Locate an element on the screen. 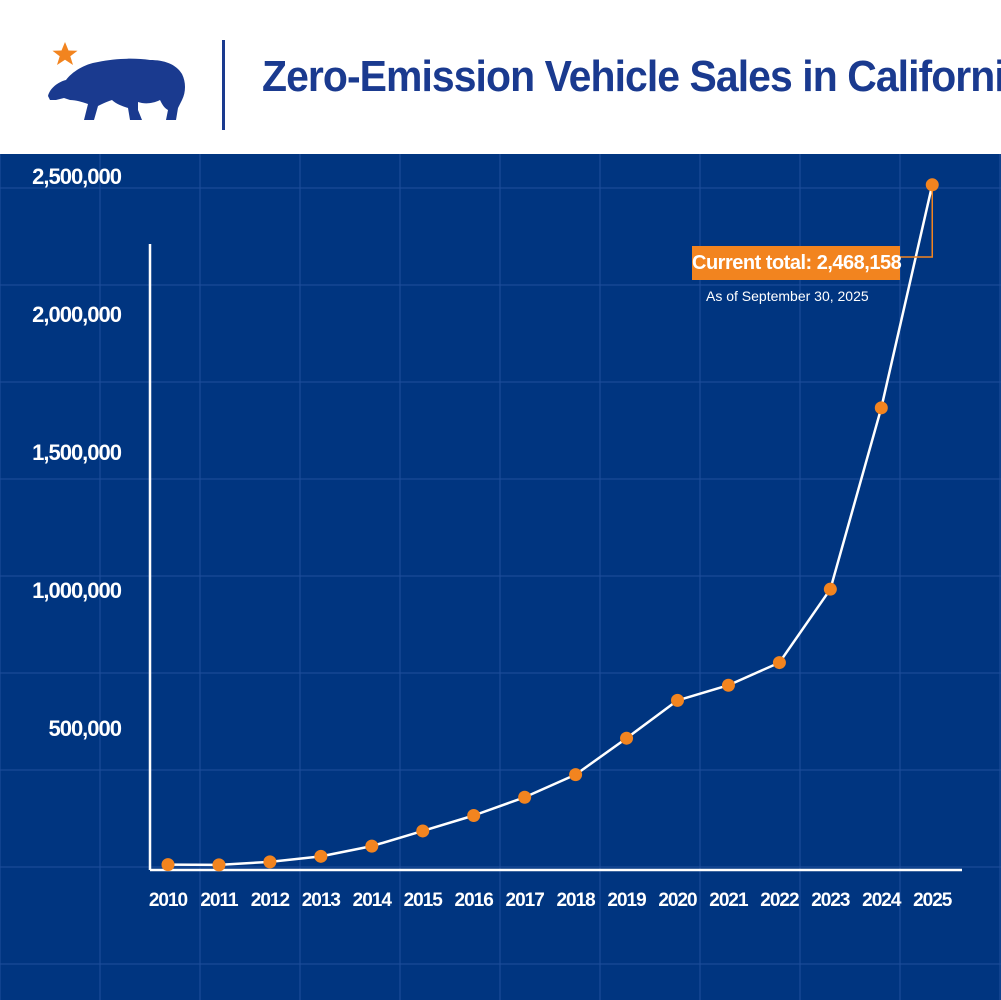  y-tick-label: 1,500,000 is located at coordinates (77, 452).